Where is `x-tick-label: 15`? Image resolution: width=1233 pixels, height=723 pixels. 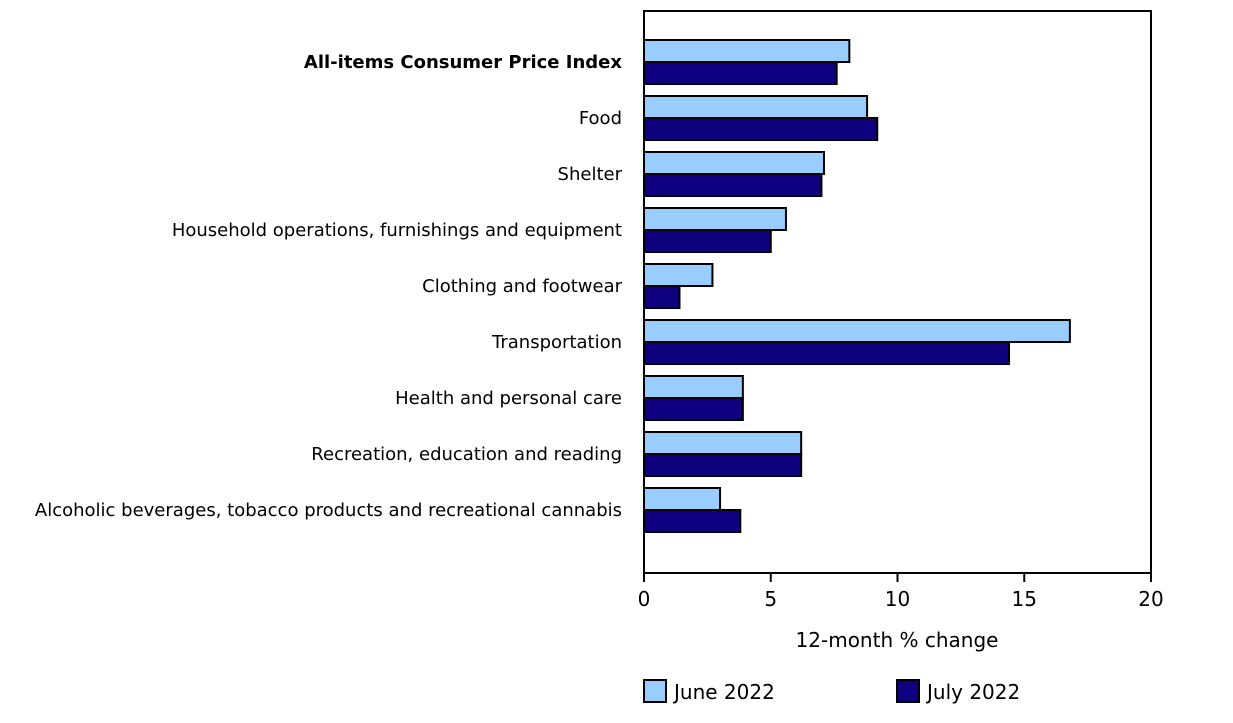
x-tick-label: 15 is located at coordinates (1024, 599).